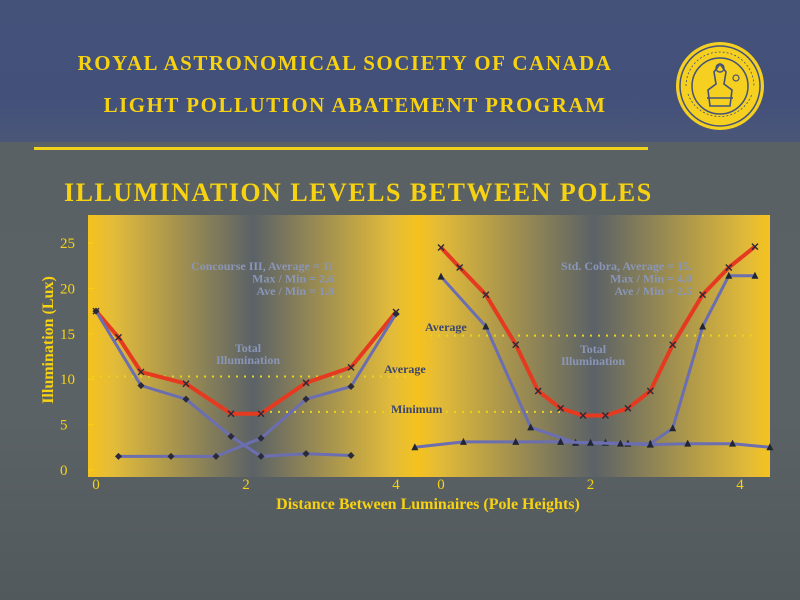  I want to click on y-tick-label: 15, so click(67, 335).